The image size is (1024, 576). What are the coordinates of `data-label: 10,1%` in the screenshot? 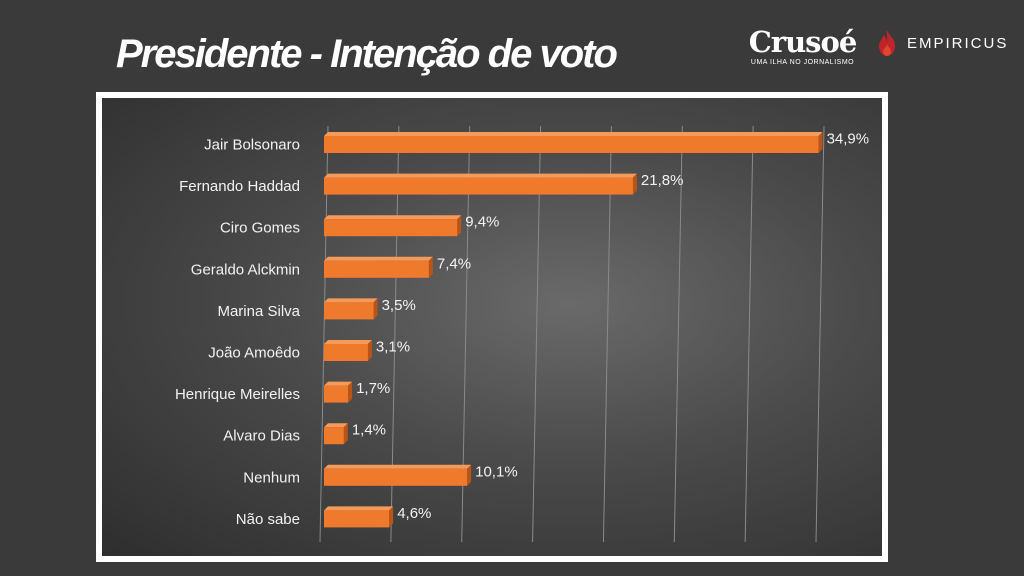 It's located at (496, 471).